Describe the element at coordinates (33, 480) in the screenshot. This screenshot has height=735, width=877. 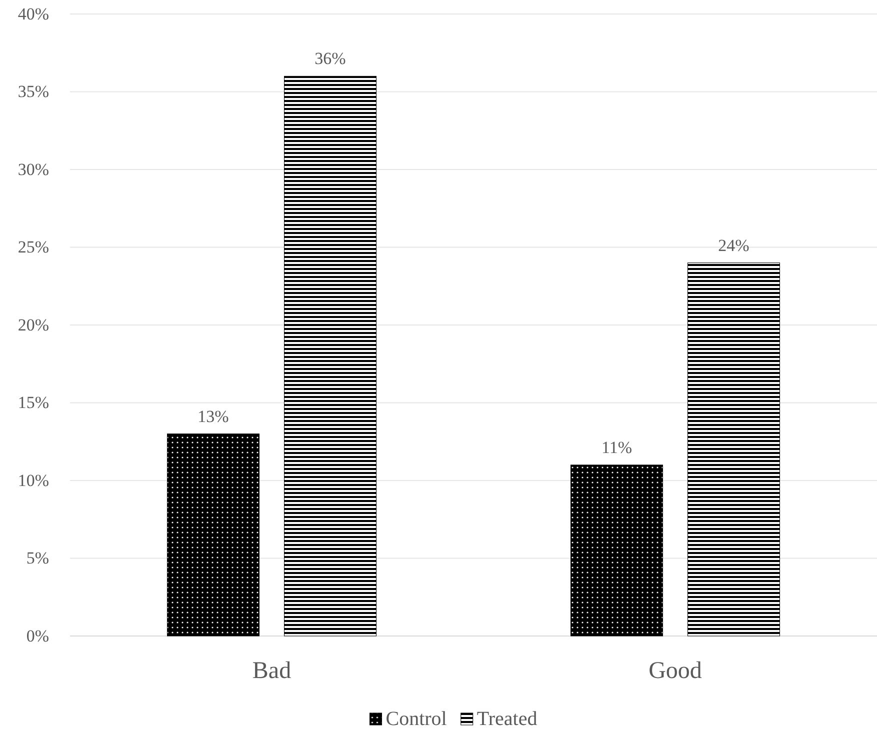
I see `y-tick-label: 10%` at that location.